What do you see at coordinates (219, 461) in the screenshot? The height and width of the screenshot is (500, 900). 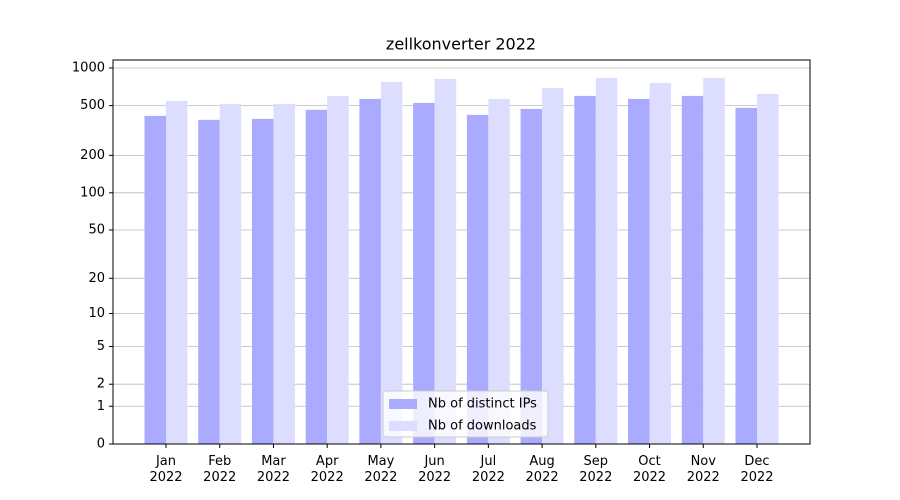 I see `x-tick-label-line: Feb` at bounding box center [219, 461].